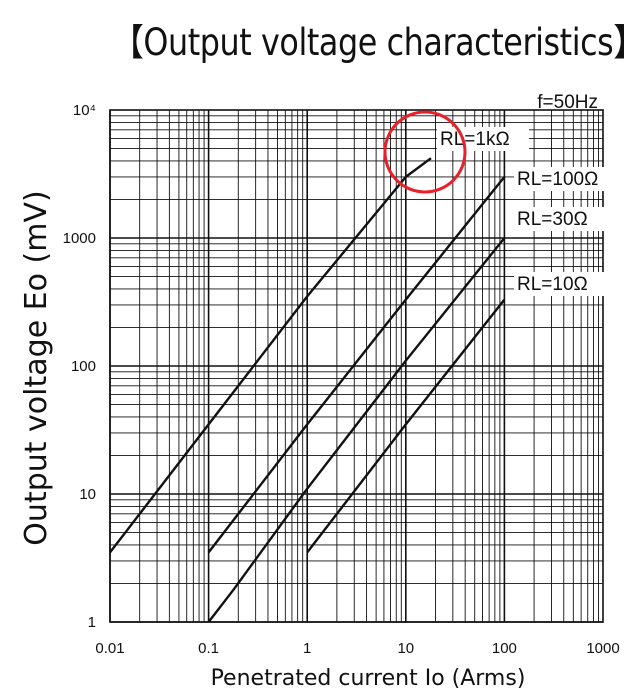 This screenshot has height=690, width=640. I want to click on x-tick-label: 1, so click(307, 648).